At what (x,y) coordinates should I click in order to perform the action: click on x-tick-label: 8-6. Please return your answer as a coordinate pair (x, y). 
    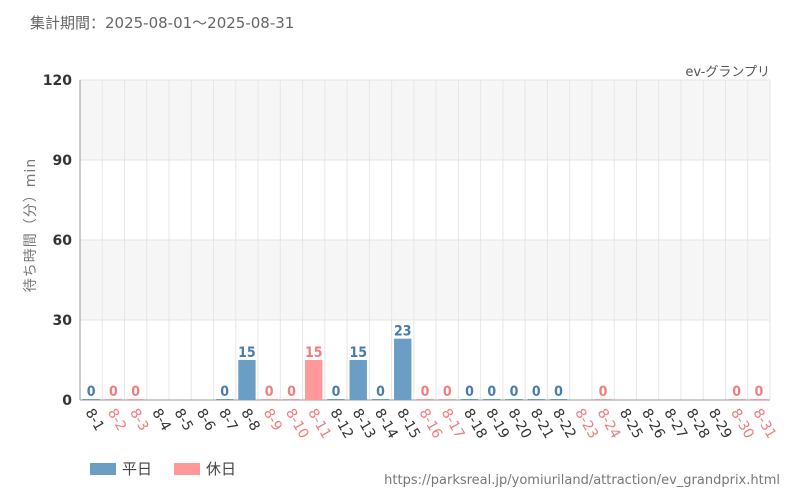
    Looking at the image, I should click on (205, 420).